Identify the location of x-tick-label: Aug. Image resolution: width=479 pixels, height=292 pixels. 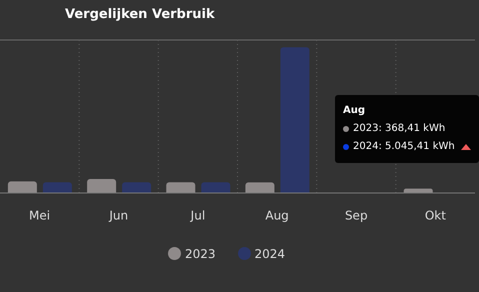
(277, 215).